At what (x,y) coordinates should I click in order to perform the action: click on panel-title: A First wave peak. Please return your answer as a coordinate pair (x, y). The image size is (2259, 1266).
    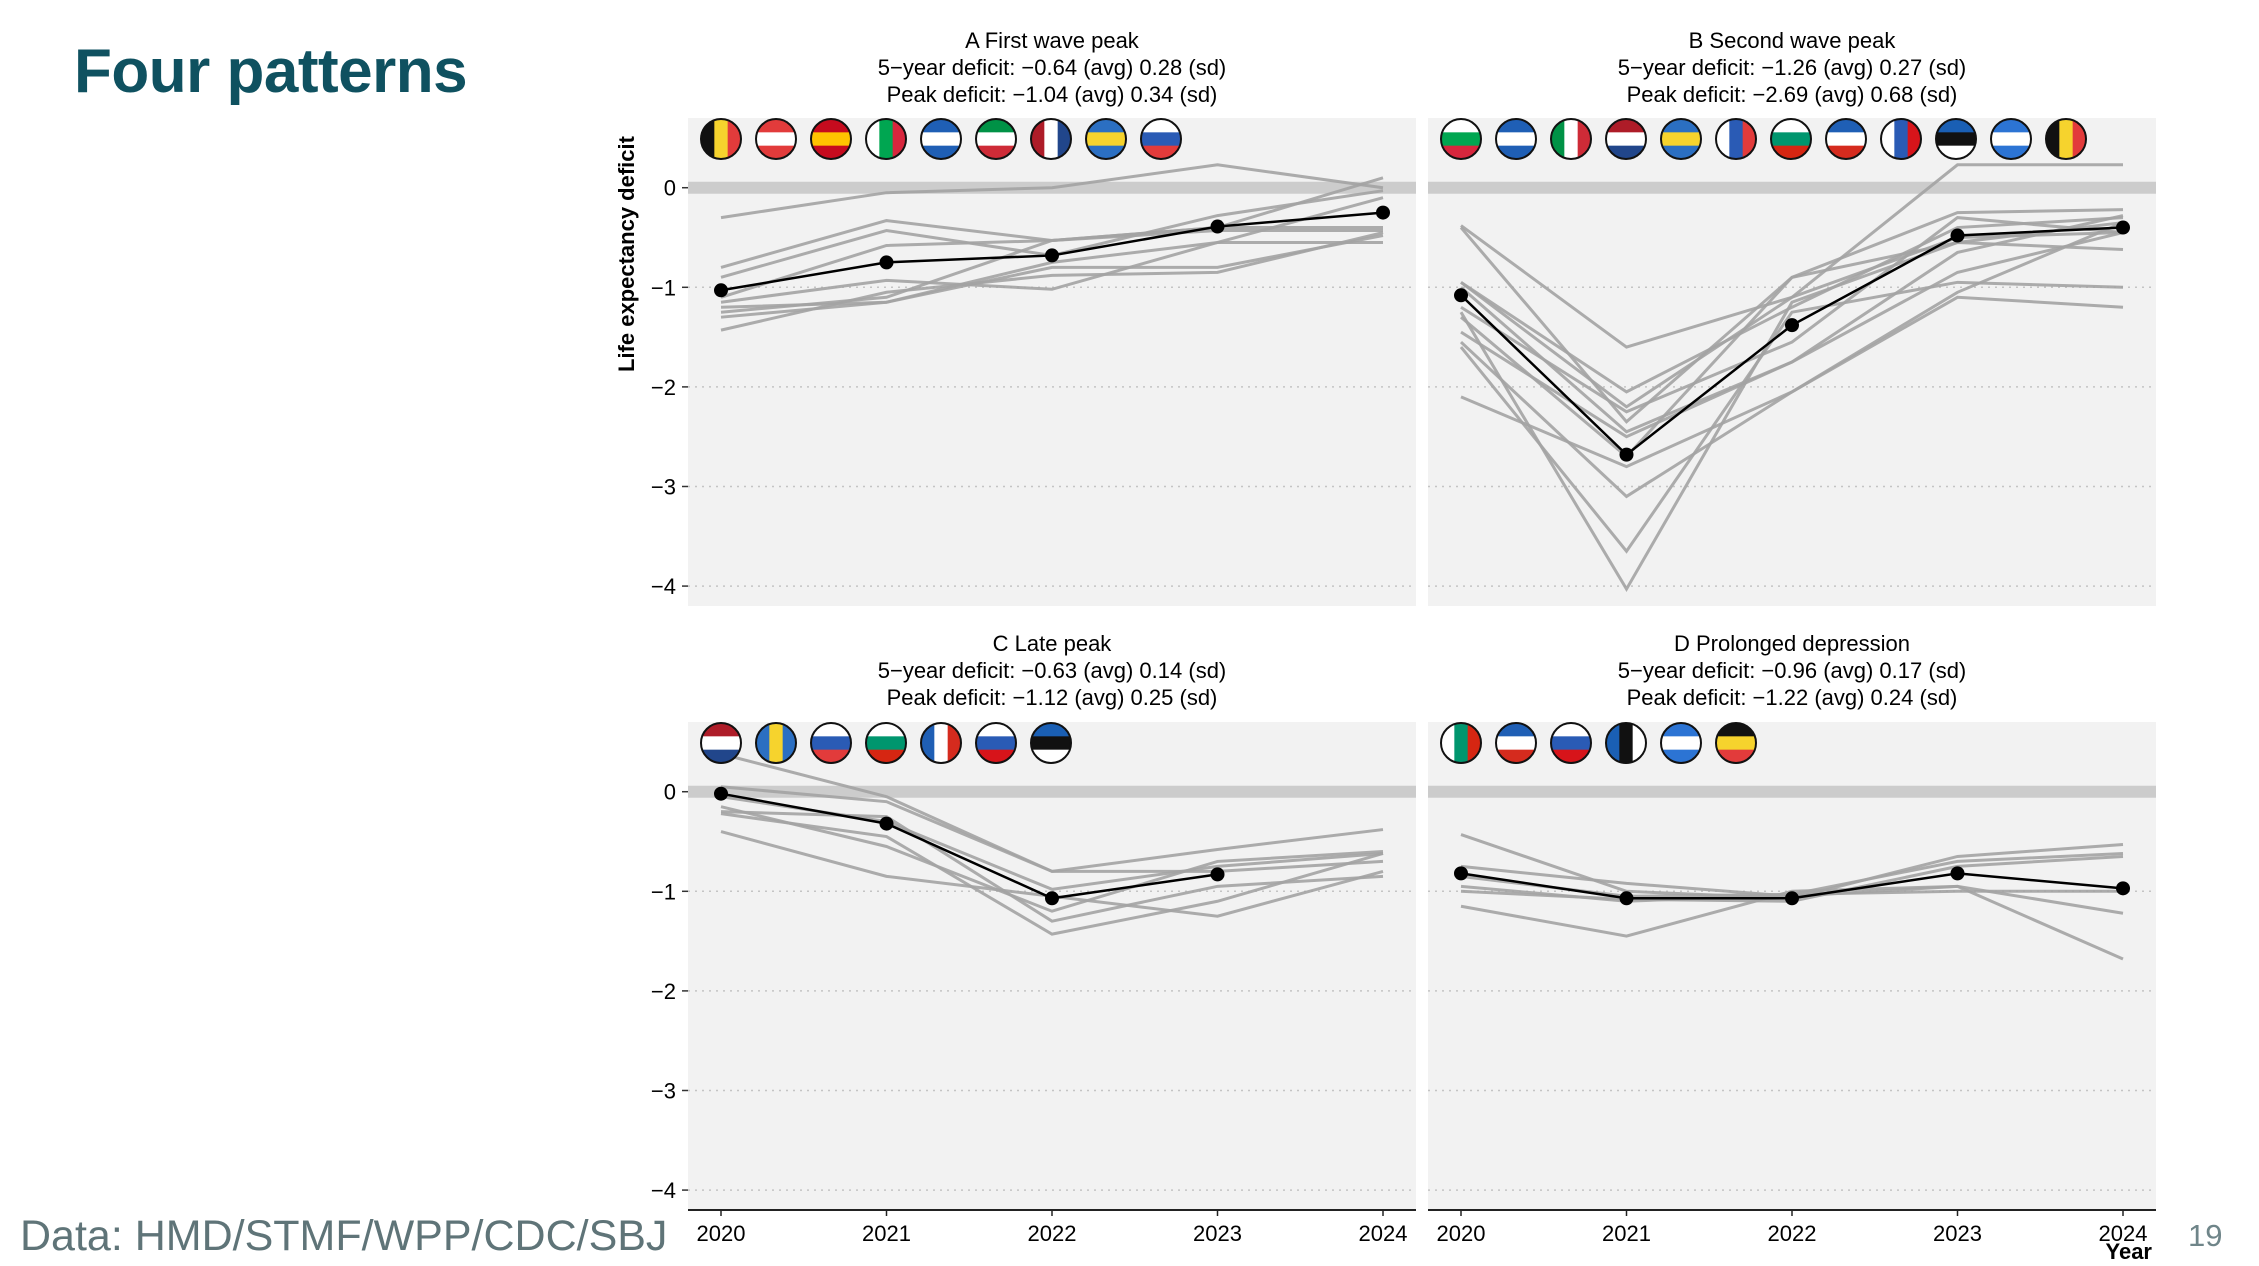
    Looking at the image, I should click on (1052, 40).